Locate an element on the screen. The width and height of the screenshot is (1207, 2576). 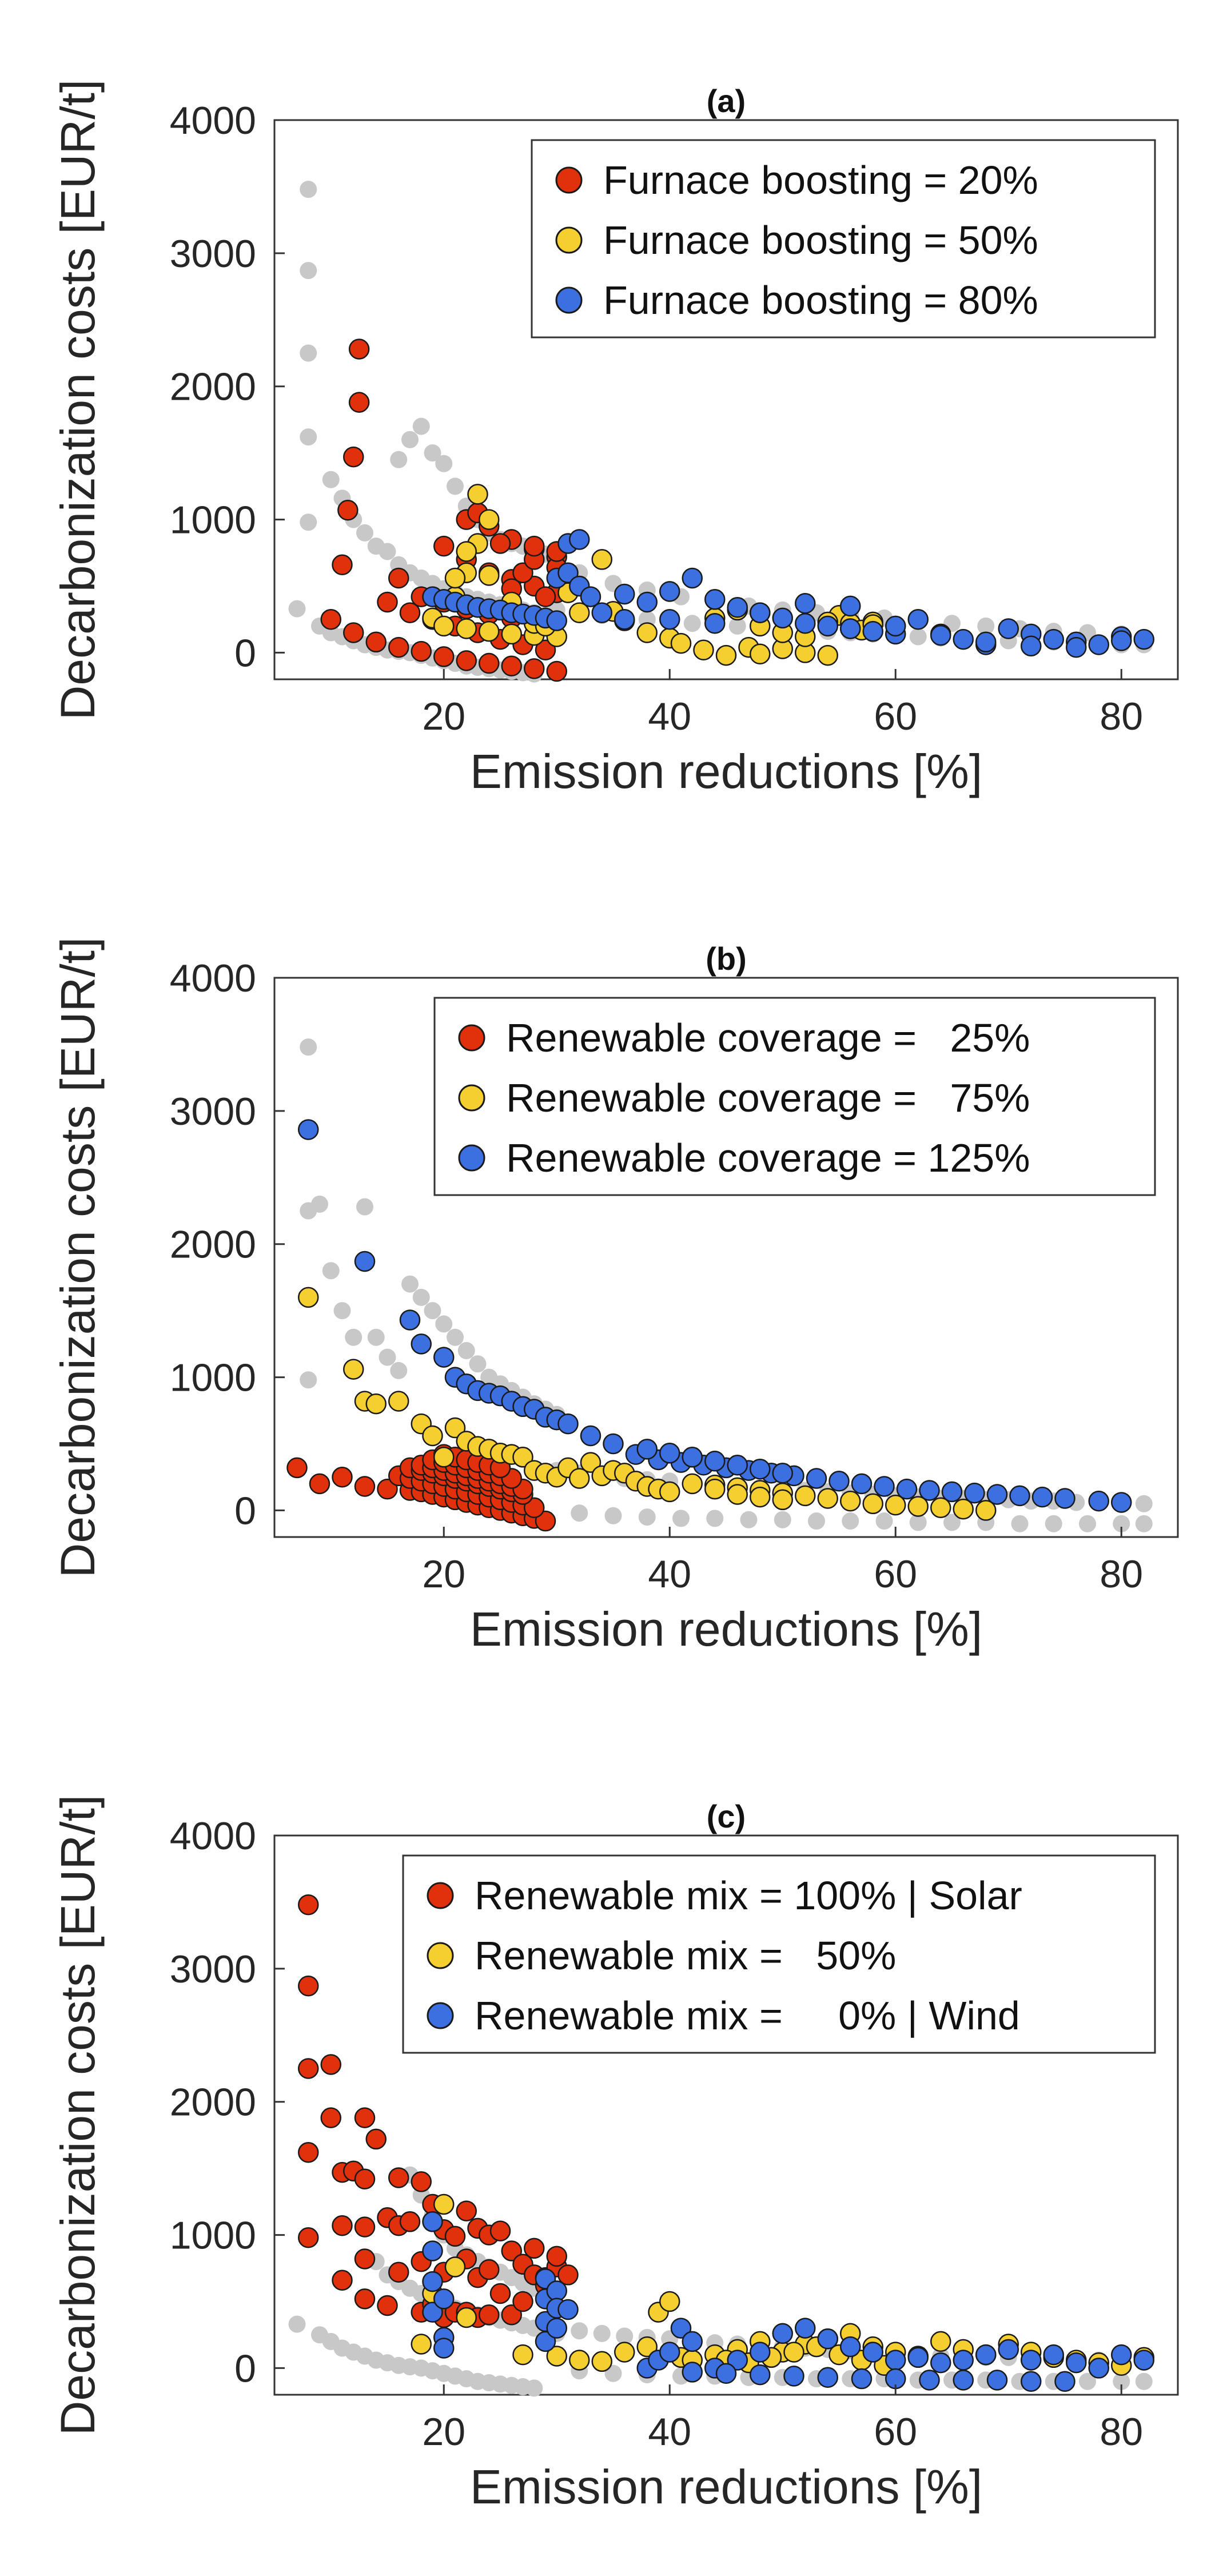
legend-entry: Furnace boosting = 50% is located at coordinates (820, 240).